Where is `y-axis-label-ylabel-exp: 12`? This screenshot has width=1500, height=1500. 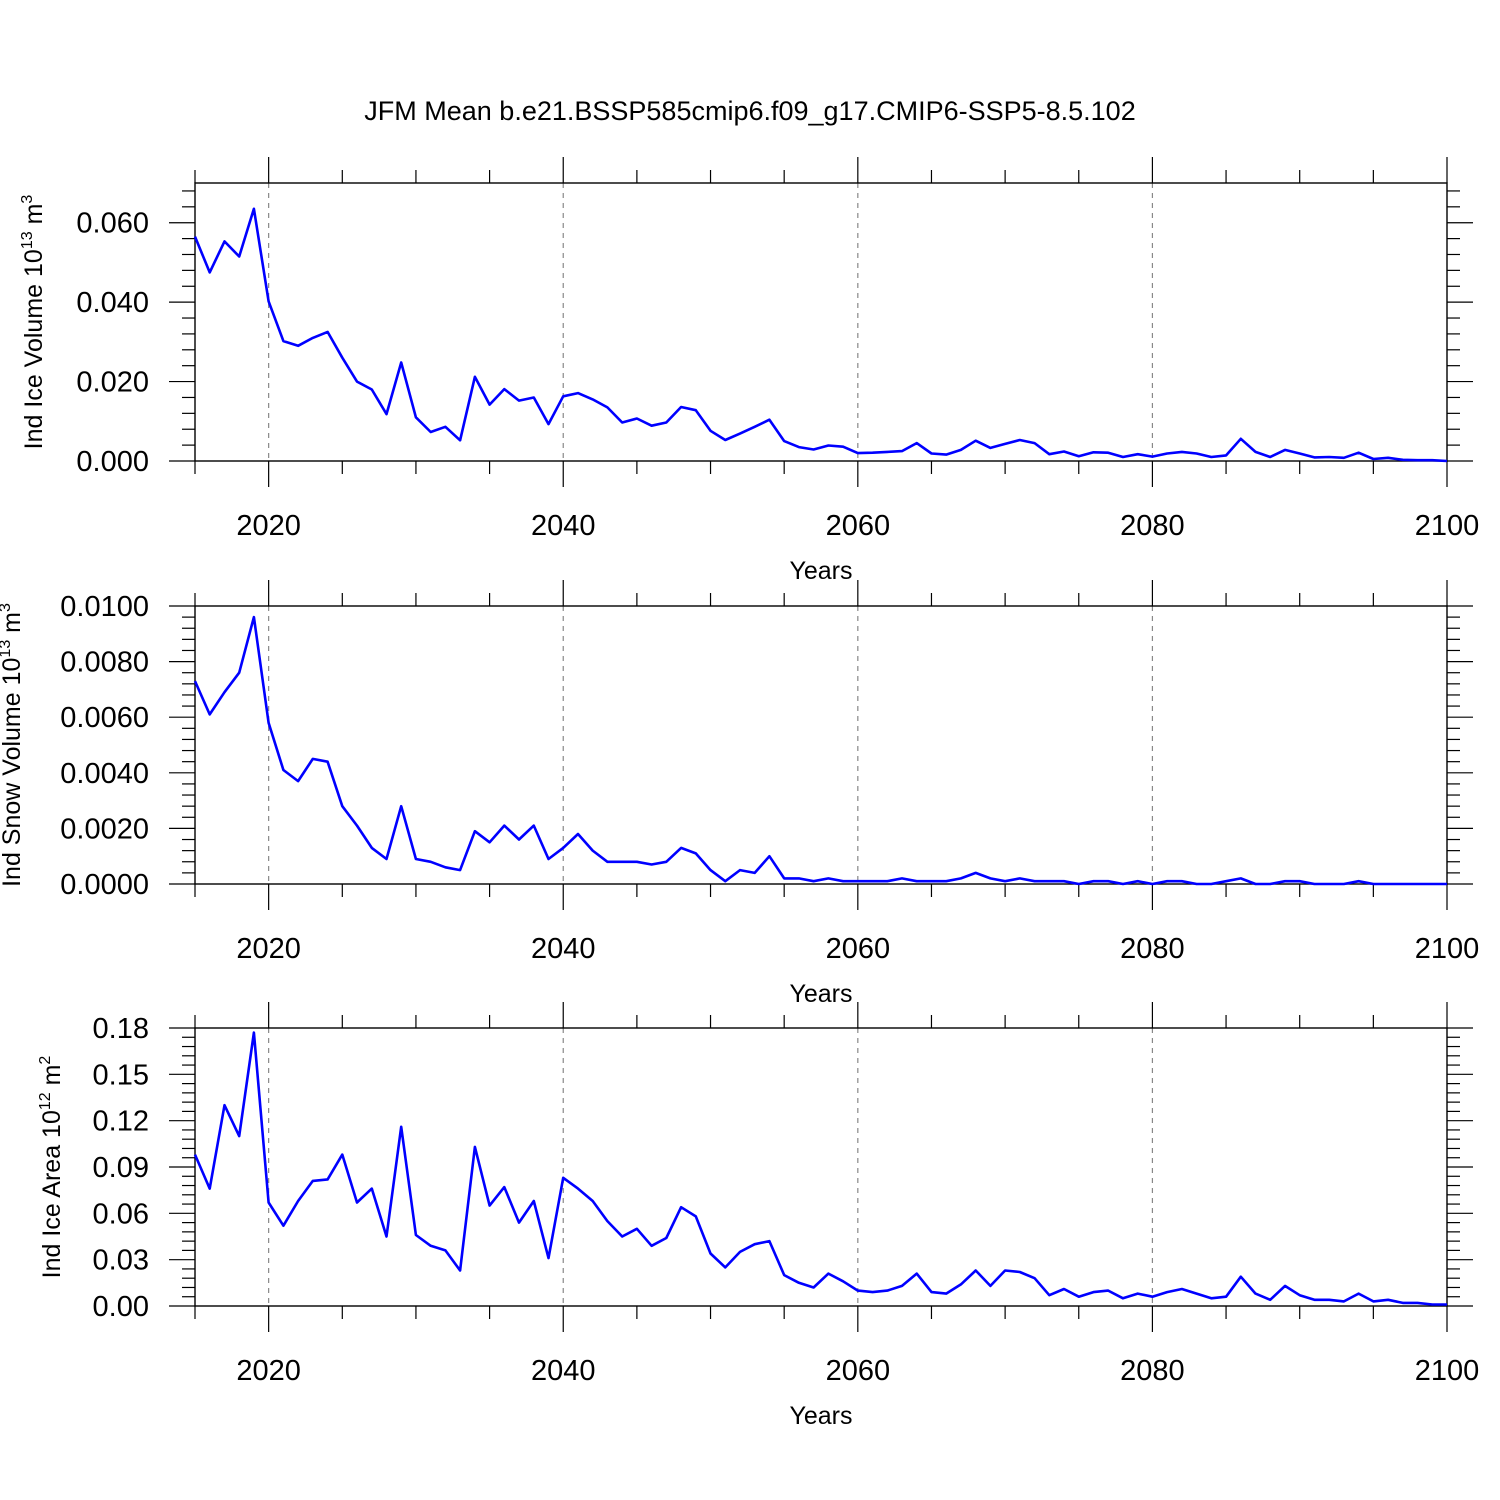 y-axis-label-ylabel-exp: 12 is located at coordinates (45, 1101).